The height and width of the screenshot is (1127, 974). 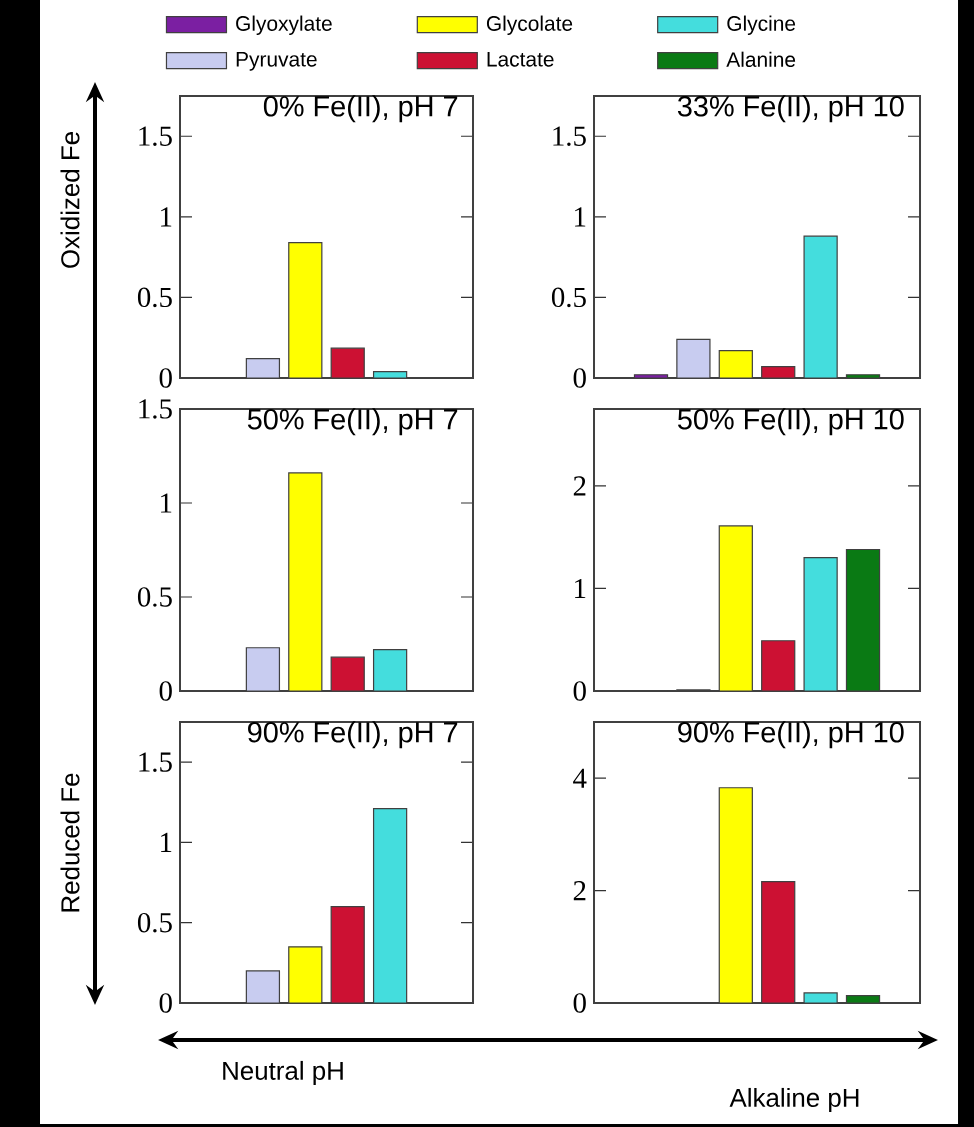 I want to click on text: Reduced Fe, so click(x=70, y=842).